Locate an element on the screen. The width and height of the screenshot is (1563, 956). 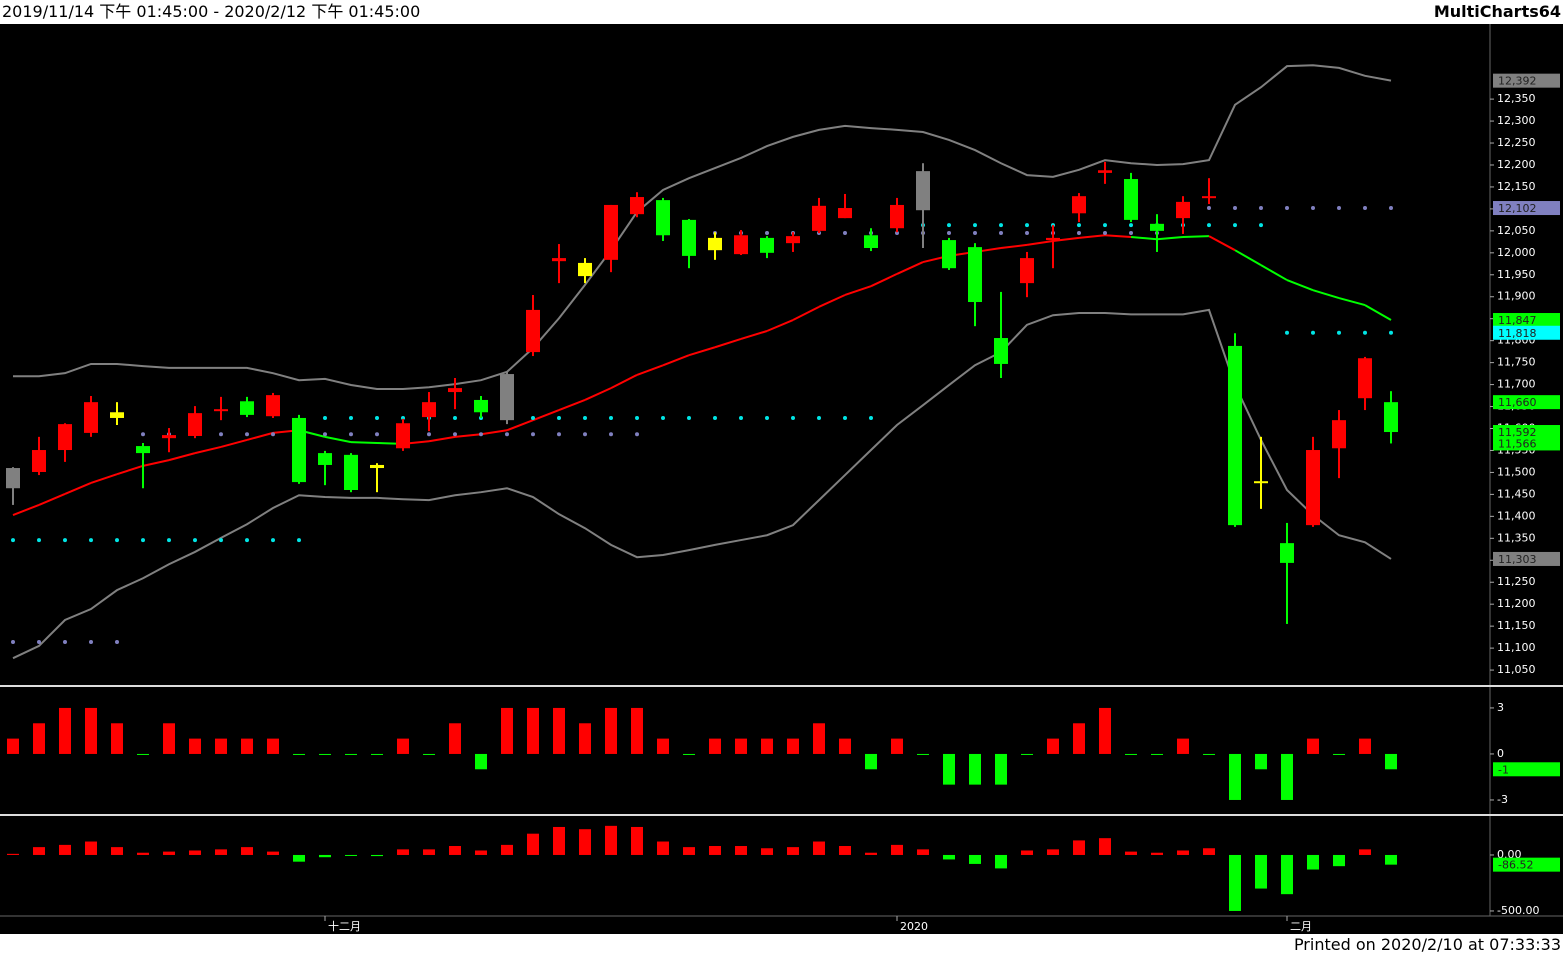
y-tick-label: 11,700 is located at coordinates (1516, 384).